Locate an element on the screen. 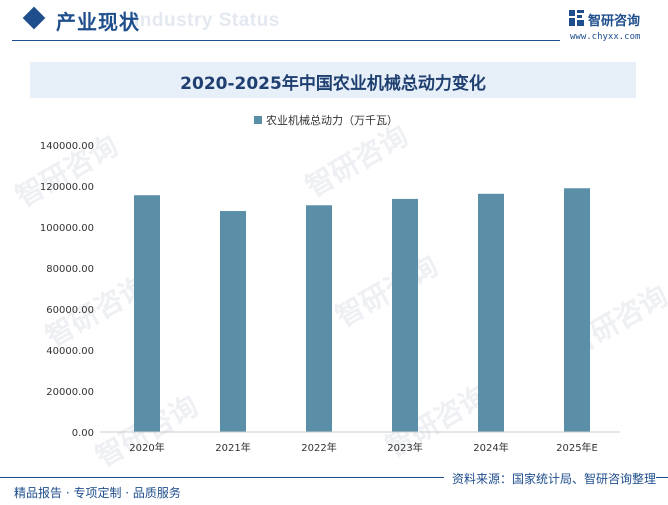 Image resolution: width=668 pixels, height=505 pixels. legend-swatch is located at coordinates (258, 120).